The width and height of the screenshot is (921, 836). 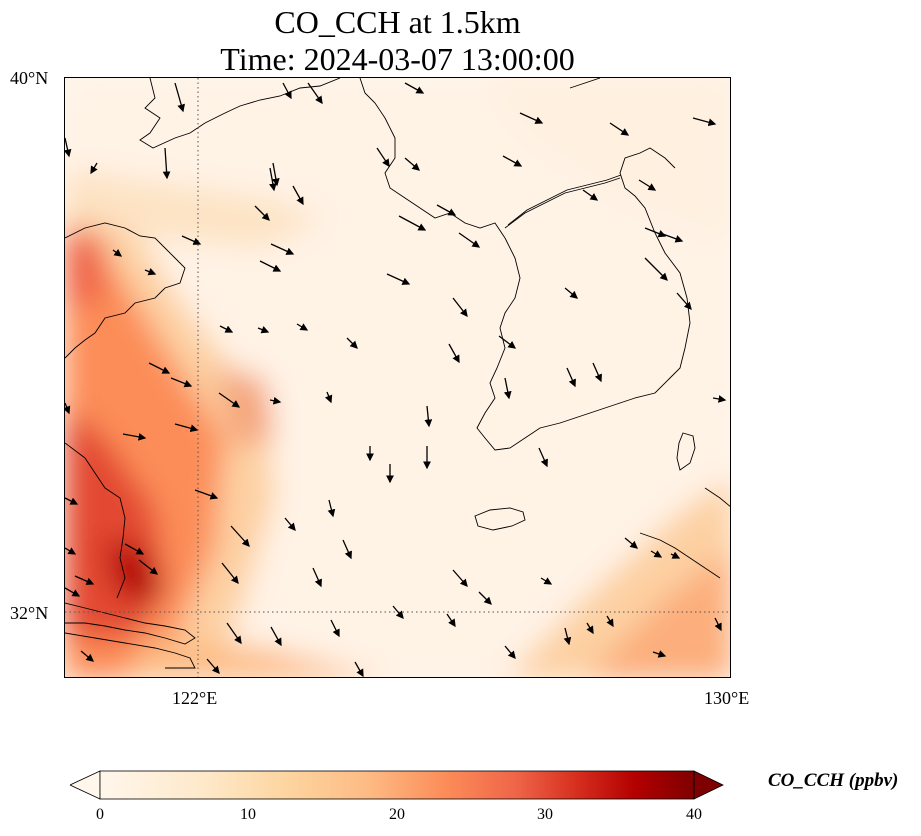 I want to click on map-title: CO_CCH at 1.5km, so click(x=397, y=22).